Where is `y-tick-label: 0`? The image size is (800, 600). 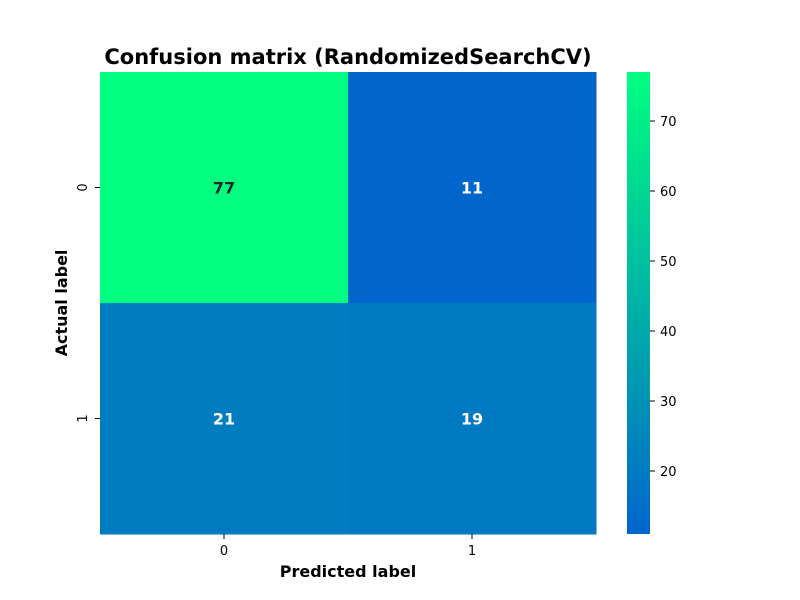 y-tick-label: 0 is located at coordinates (83, 187).